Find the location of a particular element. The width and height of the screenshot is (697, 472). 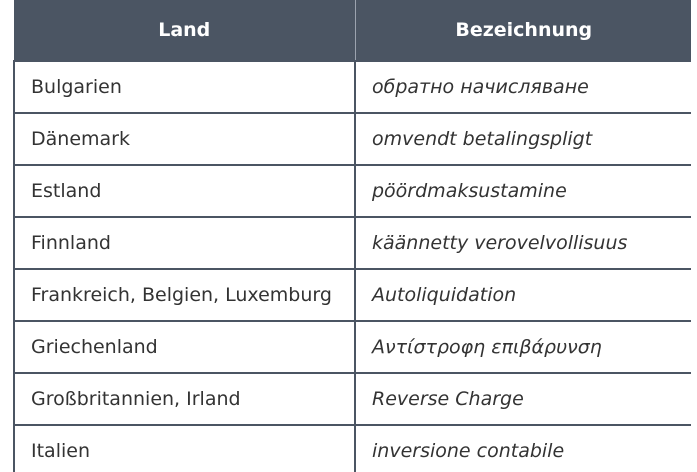

table-header: Land Bezeichnung is located at coordinates (352, 30).